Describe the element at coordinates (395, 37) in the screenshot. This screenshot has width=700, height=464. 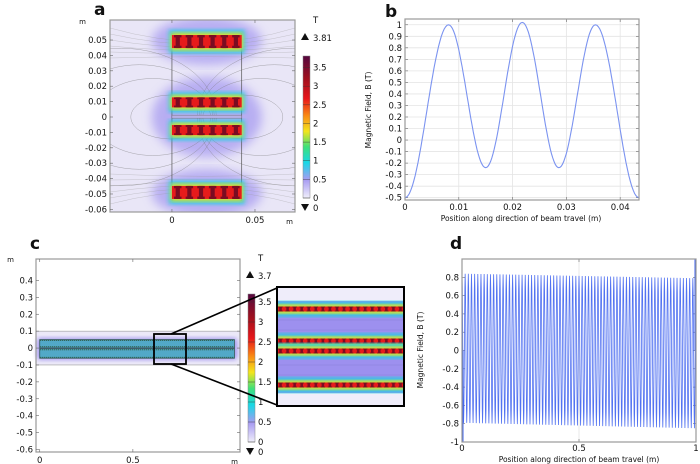
I see `y-tick-label: 0.9` at that location.